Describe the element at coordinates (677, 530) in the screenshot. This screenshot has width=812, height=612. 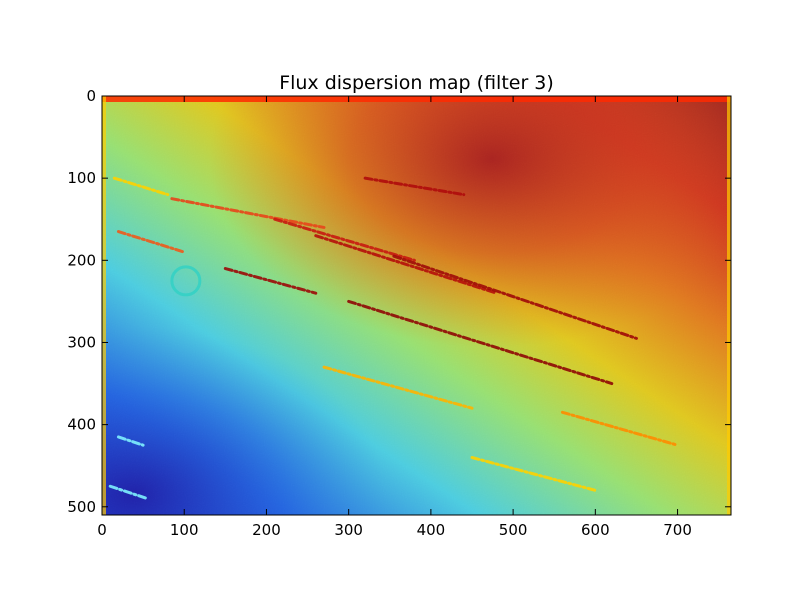
I see `x-tick-label: 700` at that location.